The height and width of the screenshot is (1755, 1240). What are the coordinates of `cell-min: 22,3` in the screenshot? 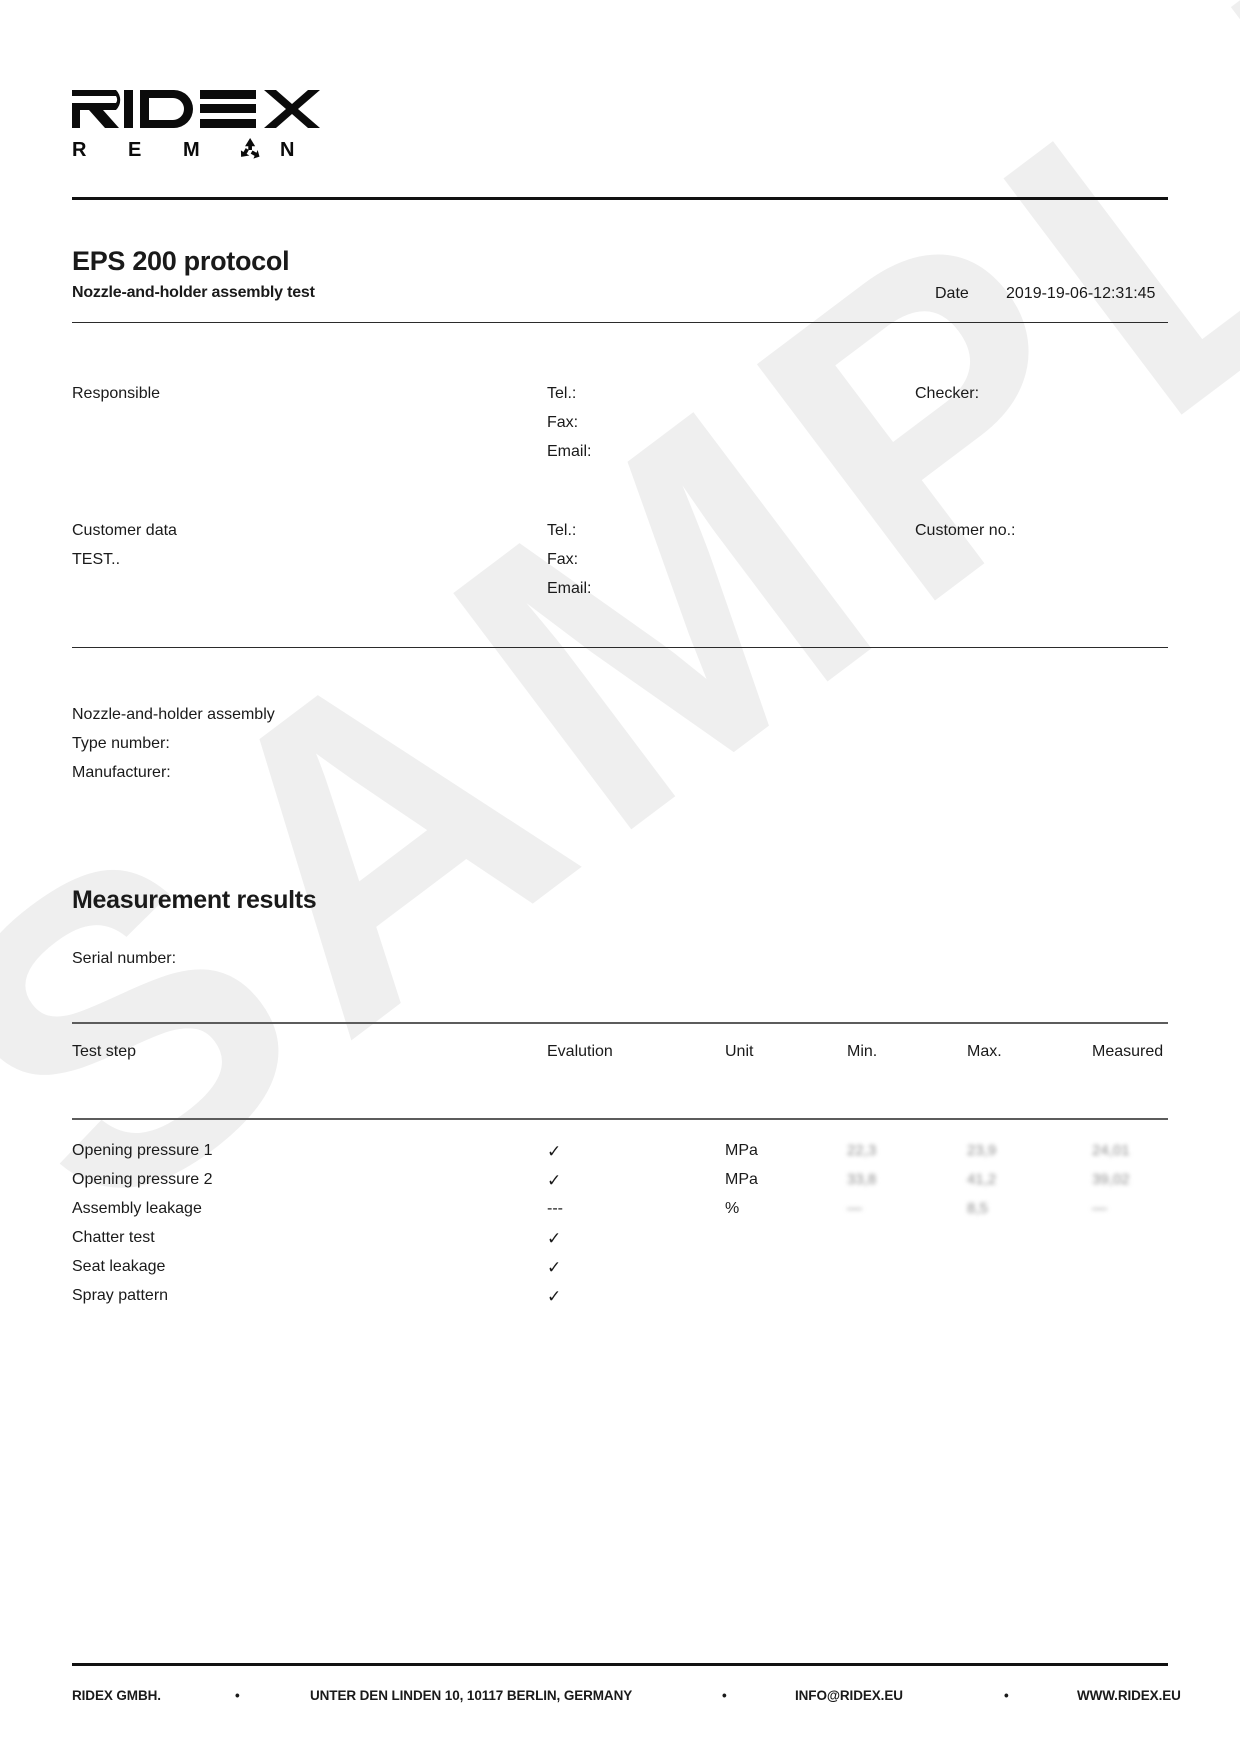 It's located at (862, 1150).